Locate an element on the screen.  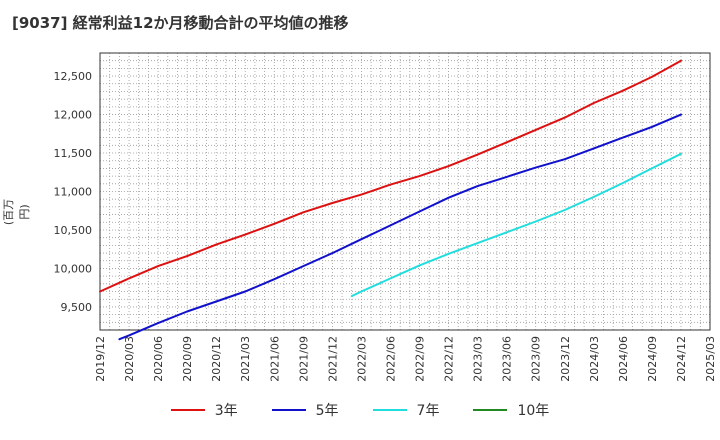
x-tick-label: 2022/06 is located at coordinates (390, 359).